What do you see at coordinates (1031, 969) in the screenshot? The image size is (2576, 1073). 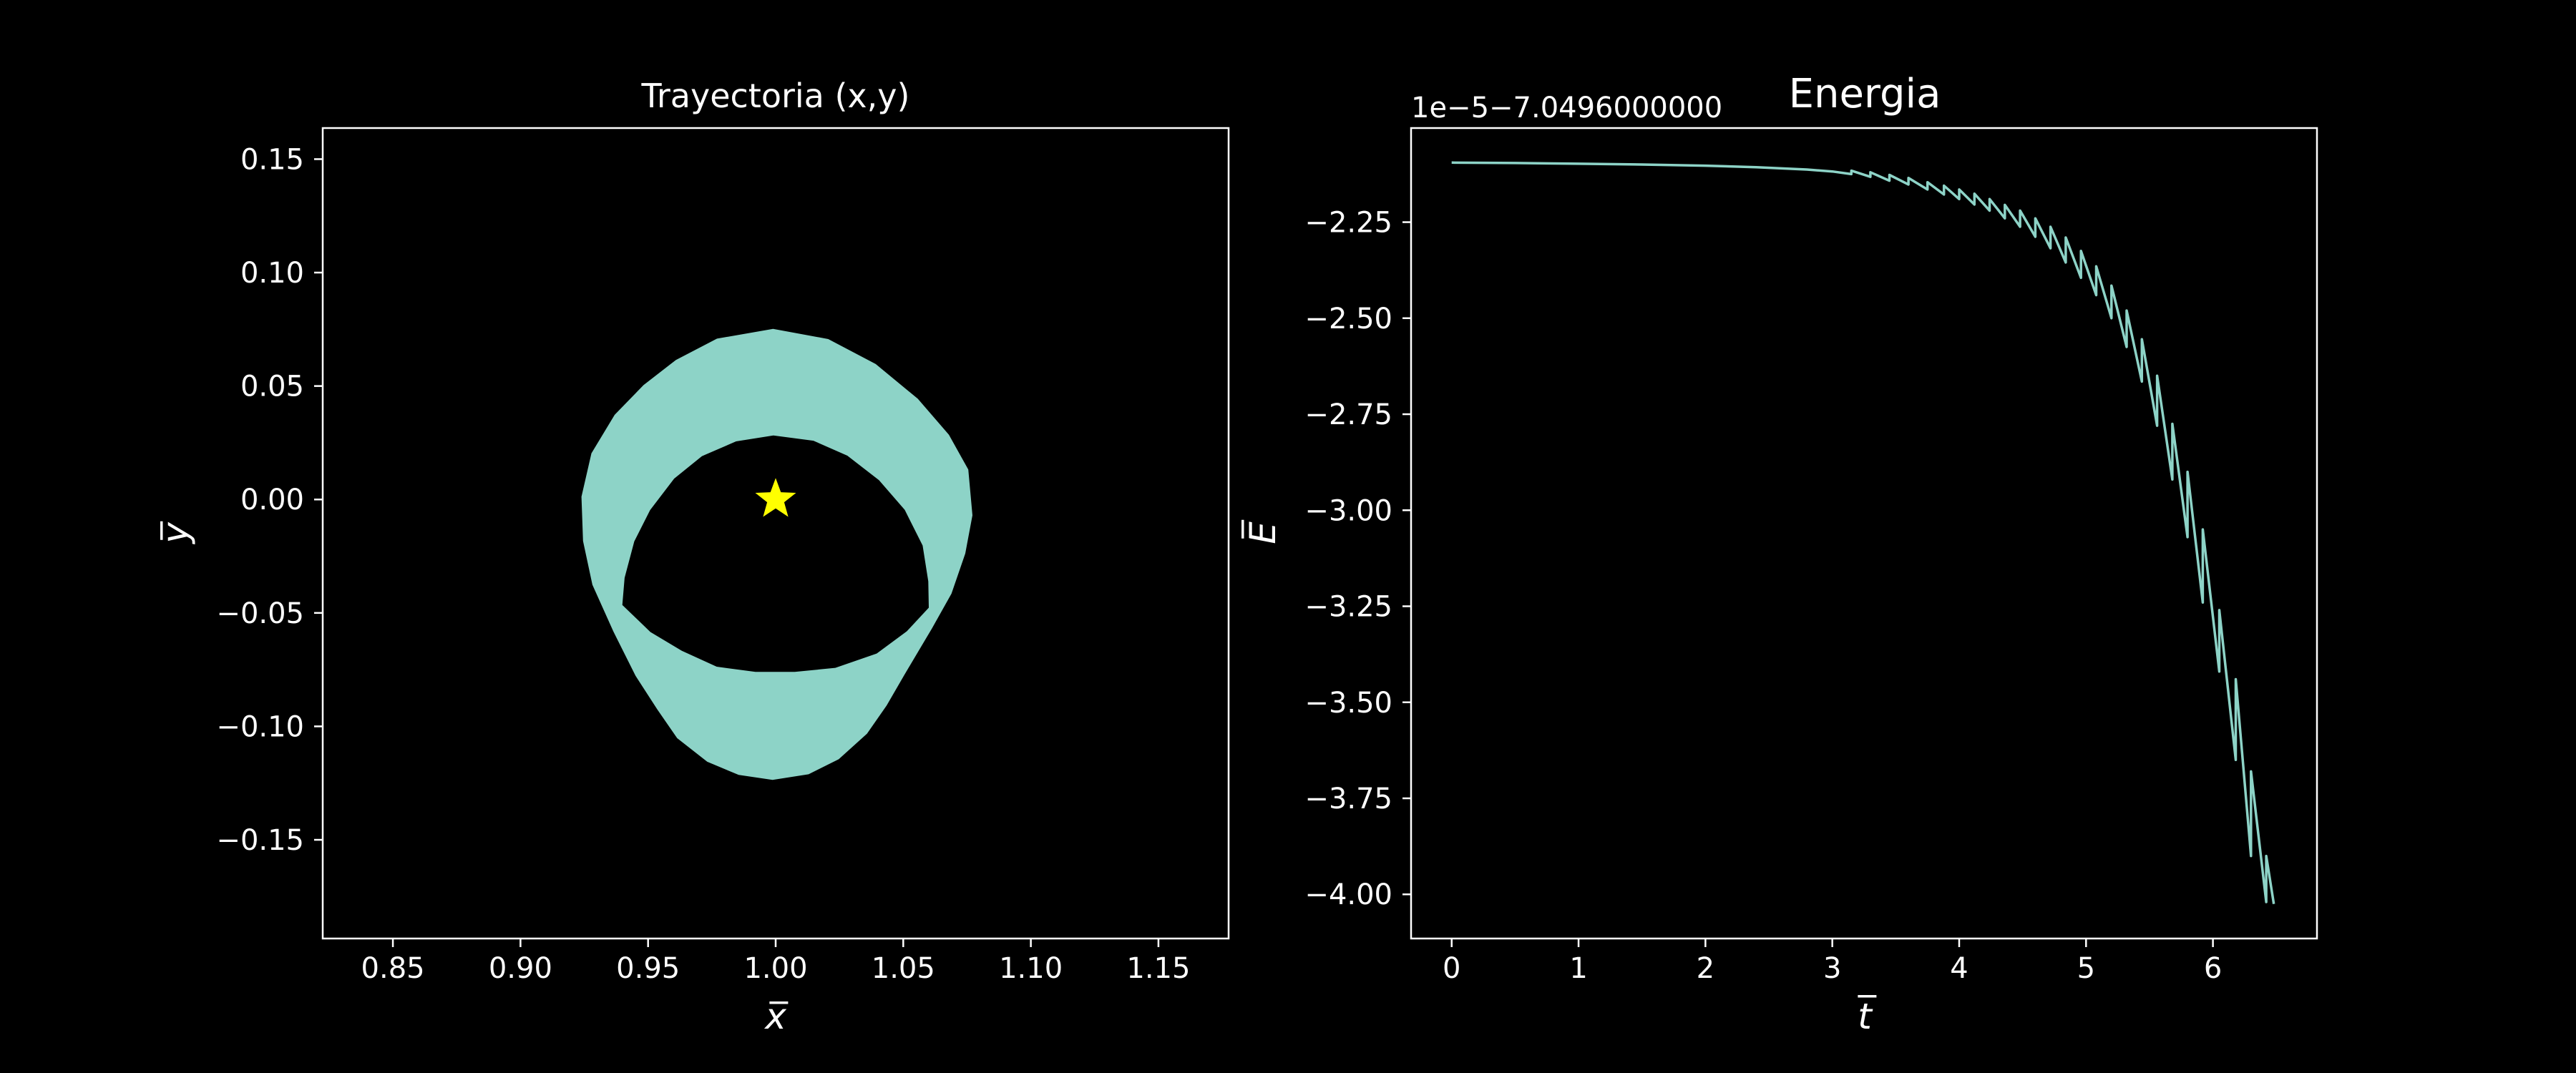 I see `trajectory-x-tick-label: 1.10` at bounding box center [1031, 969].